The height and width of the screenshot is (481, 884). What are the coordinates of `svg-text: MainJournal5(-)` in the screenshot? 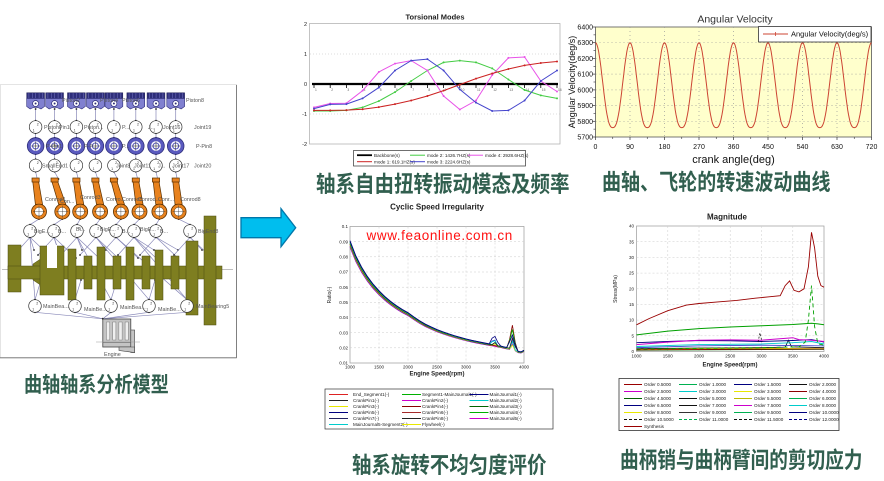 It's located at (506, 418).